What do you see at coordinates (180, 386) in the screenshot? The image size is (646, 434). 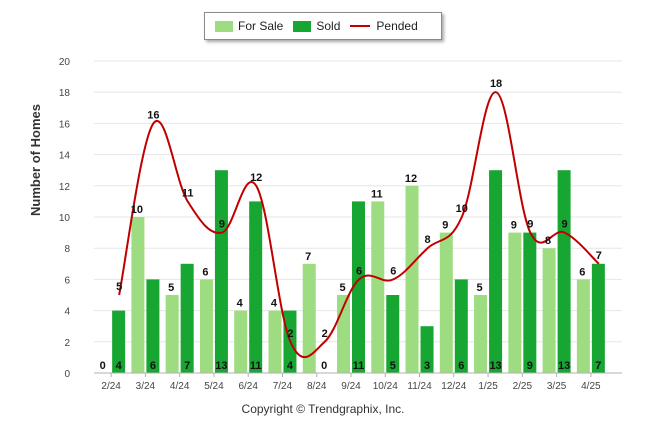 I see `x-tick-label: 4/24` at bounding box center [180, 386].